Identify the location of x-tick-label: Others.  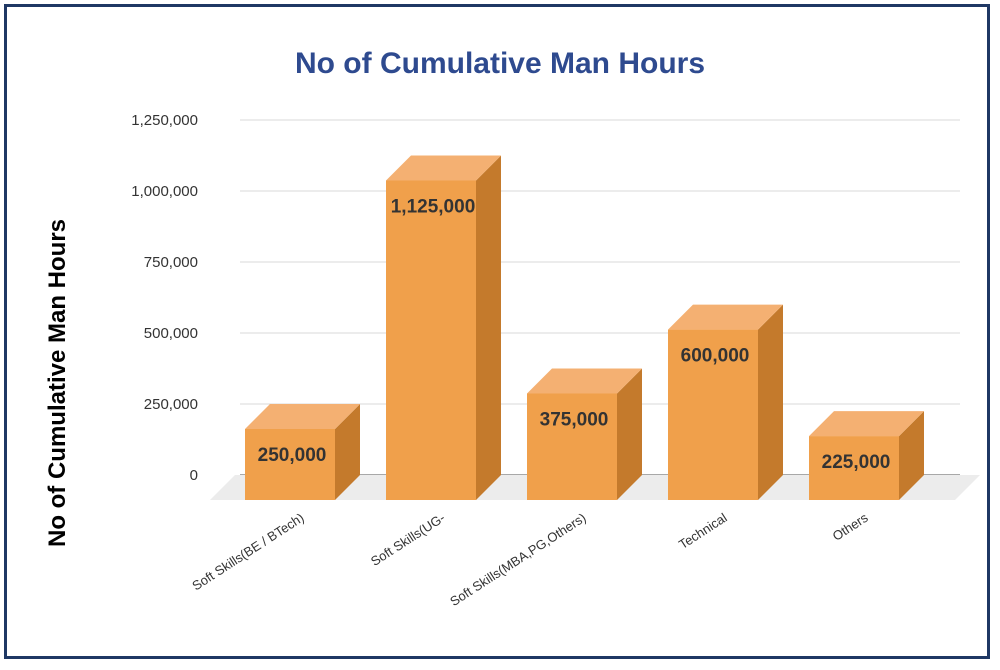
(850, 527).